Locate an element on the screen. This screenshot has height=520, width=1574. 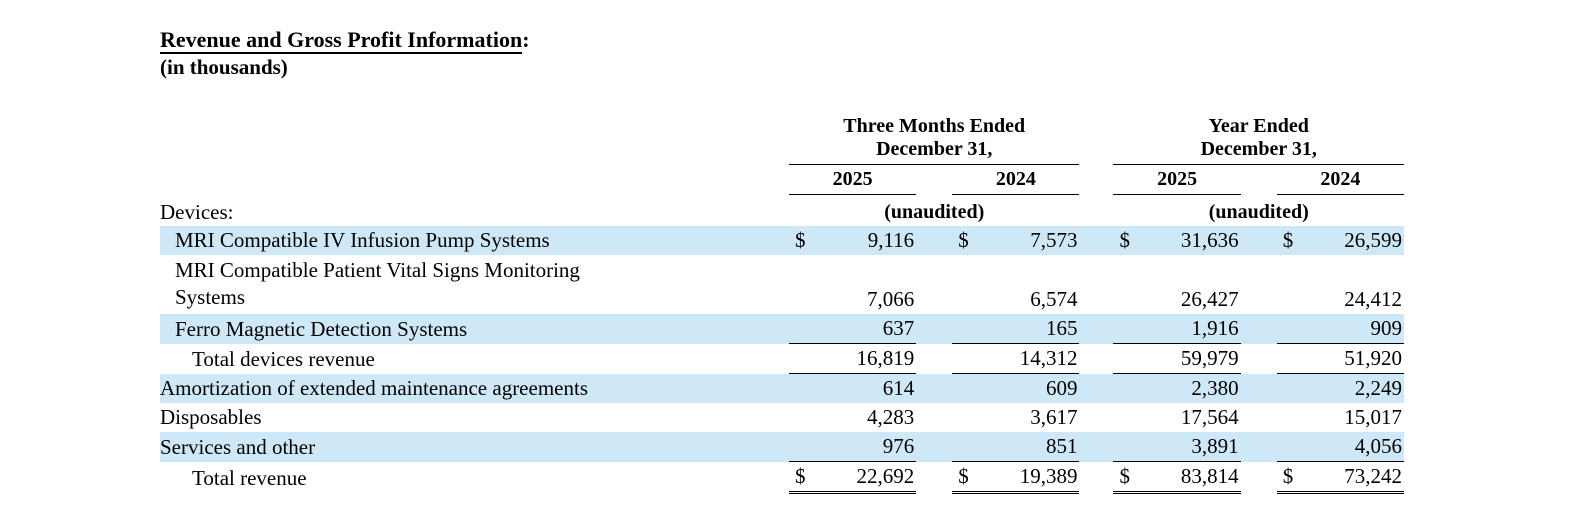
section-label: Devices: is located at coordinates (197, 212).